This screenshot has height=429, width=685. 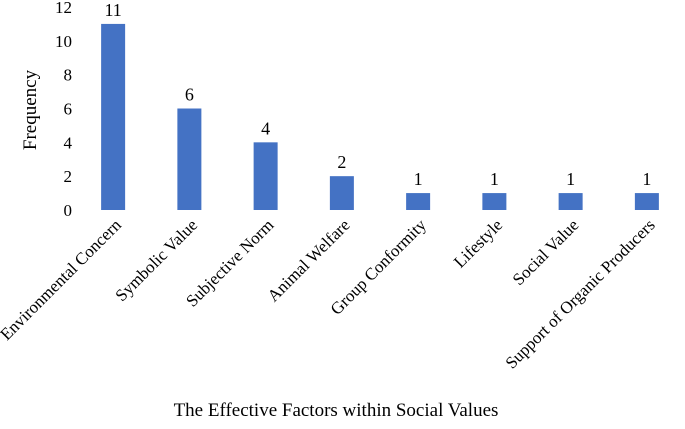 What do you see at coordinates (265, 128) in the screenshot?
I see `data-label: 4` at bounding box center [265, 128].